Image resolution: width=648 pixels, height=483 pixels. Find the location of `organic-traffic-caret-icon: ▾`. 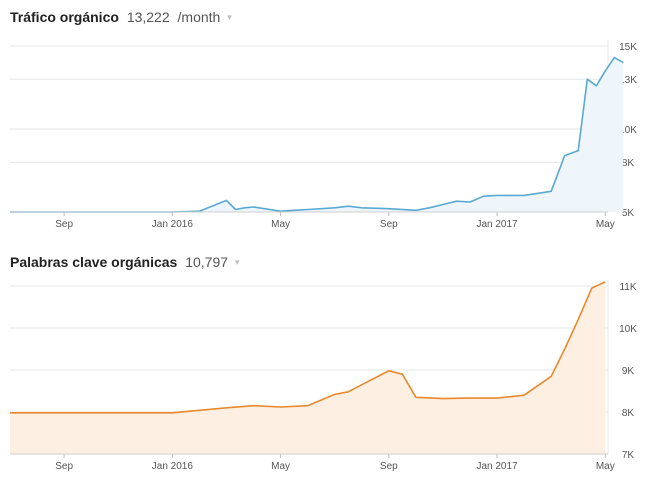

organic-traffic-caret-icon: ▾ is located at coordinates (229, 17).